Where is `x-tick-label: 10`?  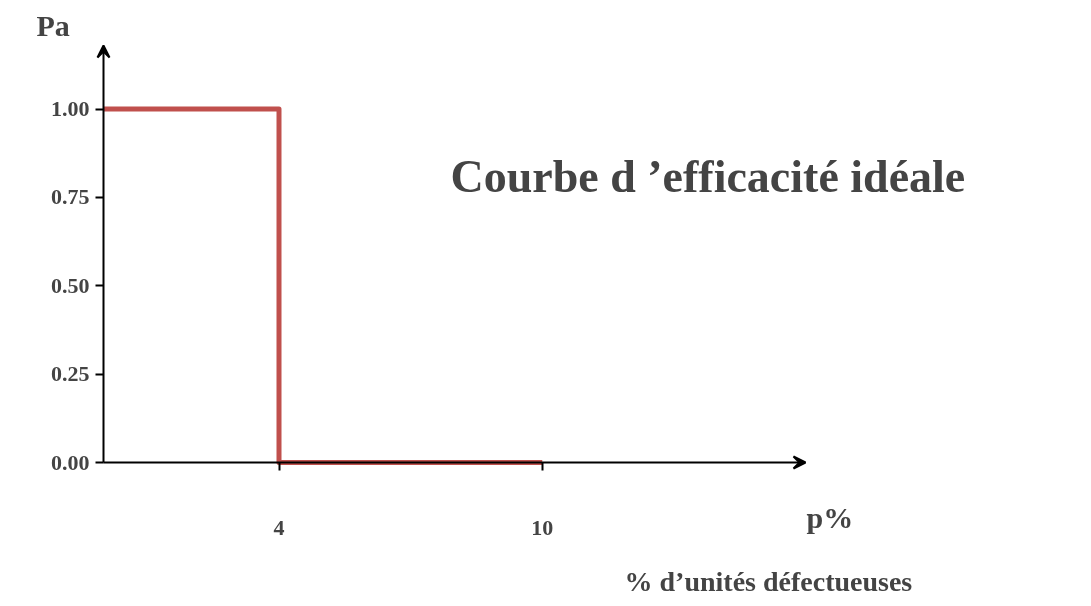
x-tick-label: 10 is located at coordinates (542, 527).